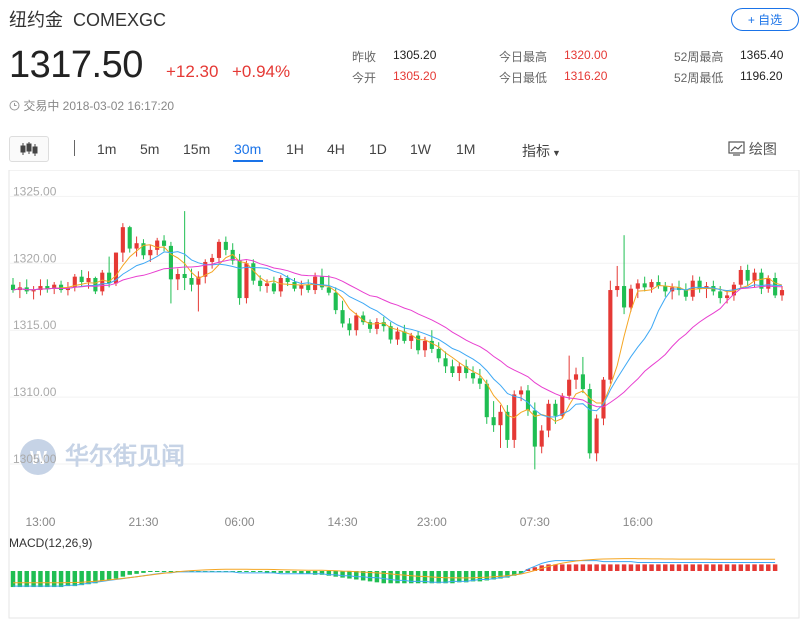 The height and width of the screenshot is (626, 811). Describe the element at coordinates (638, 522) in the screenshot. I see `x-tick-label: 16:00` at that location.